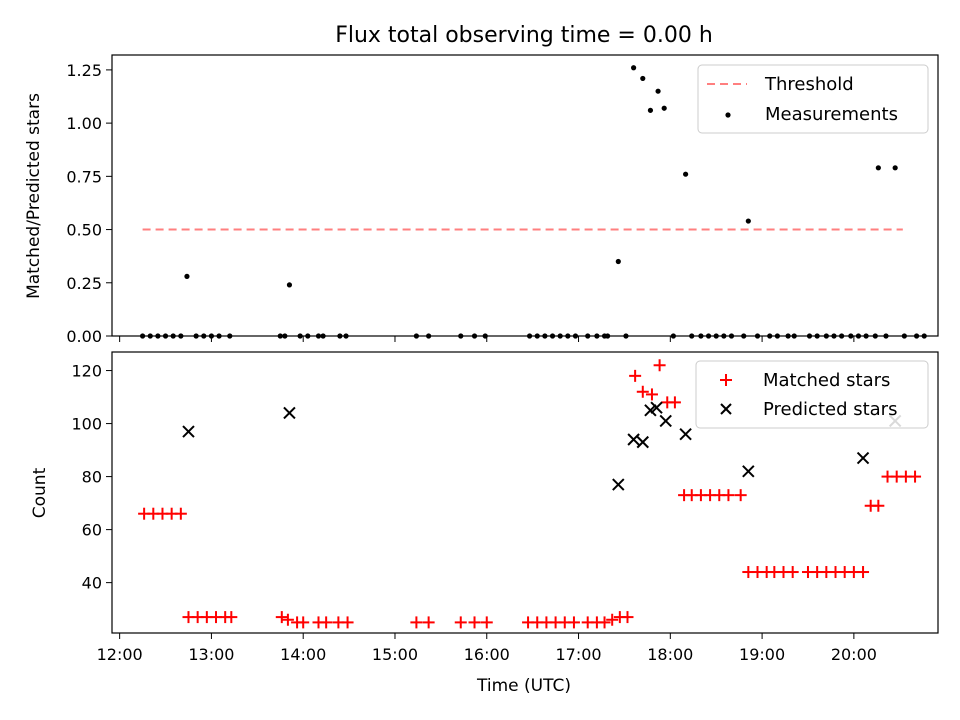  Describe the element at coordinates (854, 654) in the screenshot. I see `bottom-x-tick-label-8: 20:00` at that location.